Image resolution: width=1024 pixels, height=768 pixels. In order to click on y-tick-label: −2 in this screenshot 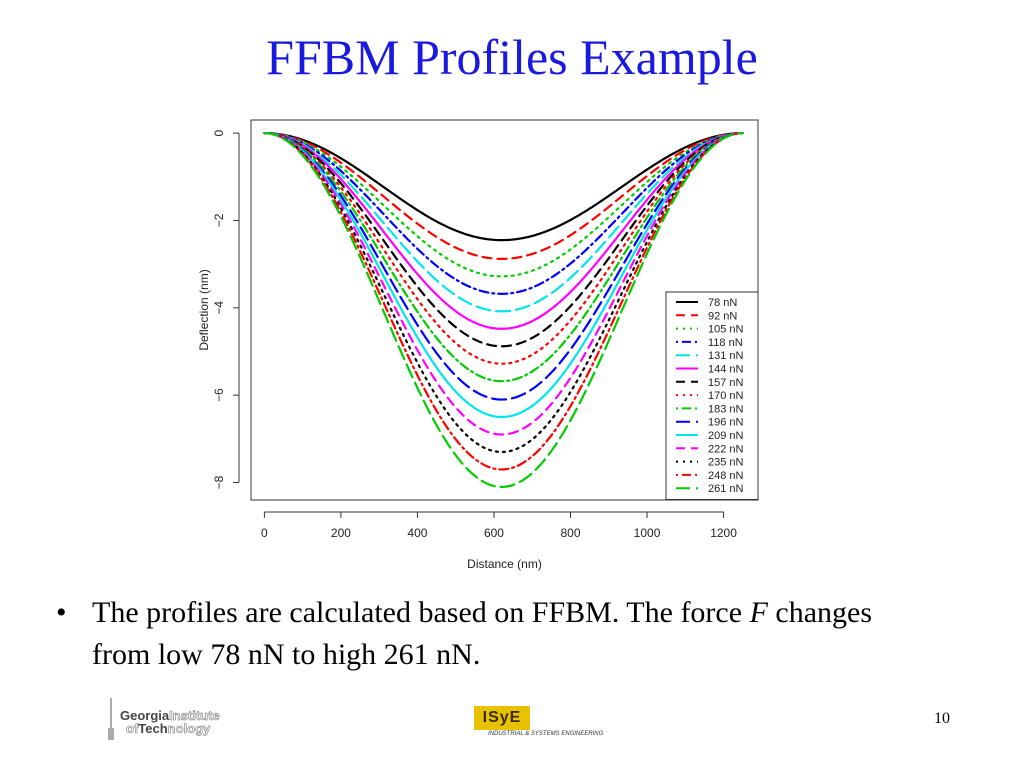, I will do `click(219, 220)`.